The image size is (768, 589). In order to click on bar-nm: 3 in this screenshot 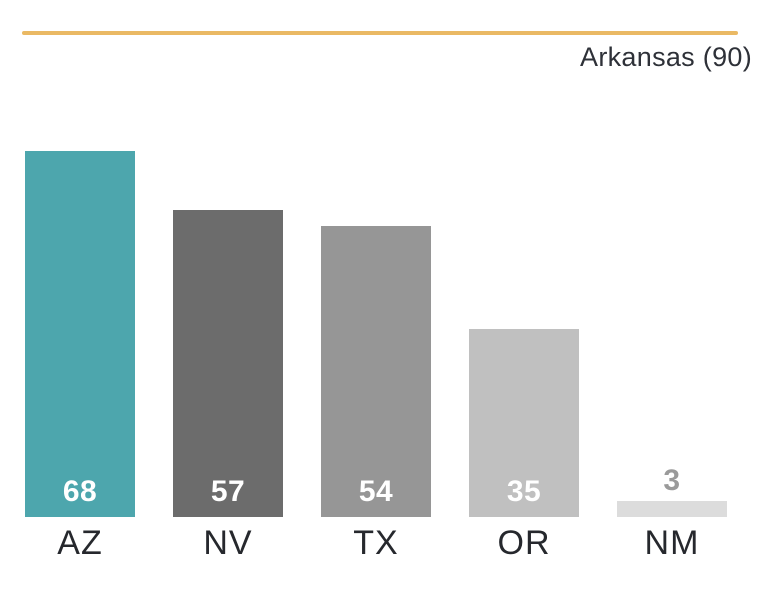, I will do `click(672, 490)`.